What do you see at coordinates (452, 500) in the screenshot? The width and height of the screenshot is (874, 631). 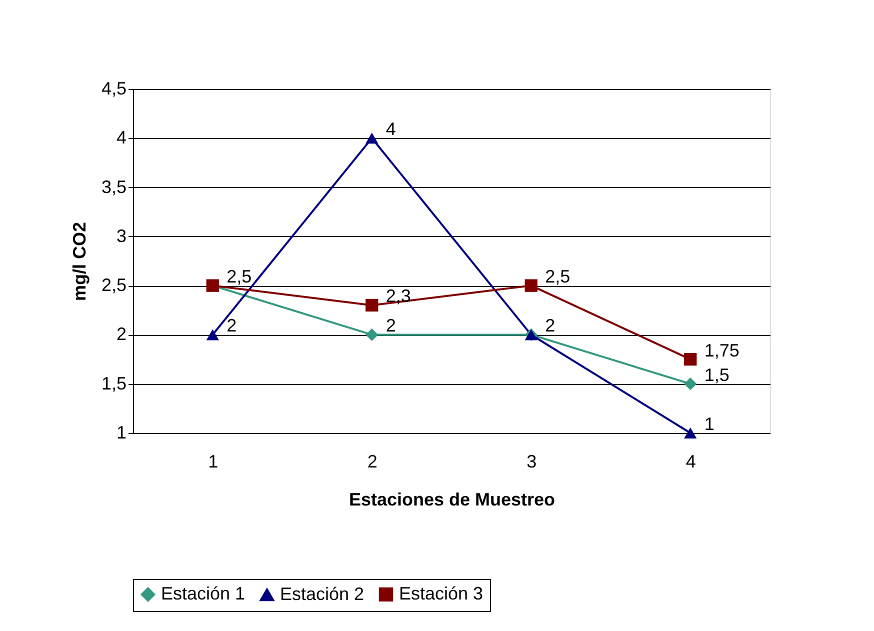 I see `x-axis-title: Estaciones de Muestreo` at bounding box center [452, 500].